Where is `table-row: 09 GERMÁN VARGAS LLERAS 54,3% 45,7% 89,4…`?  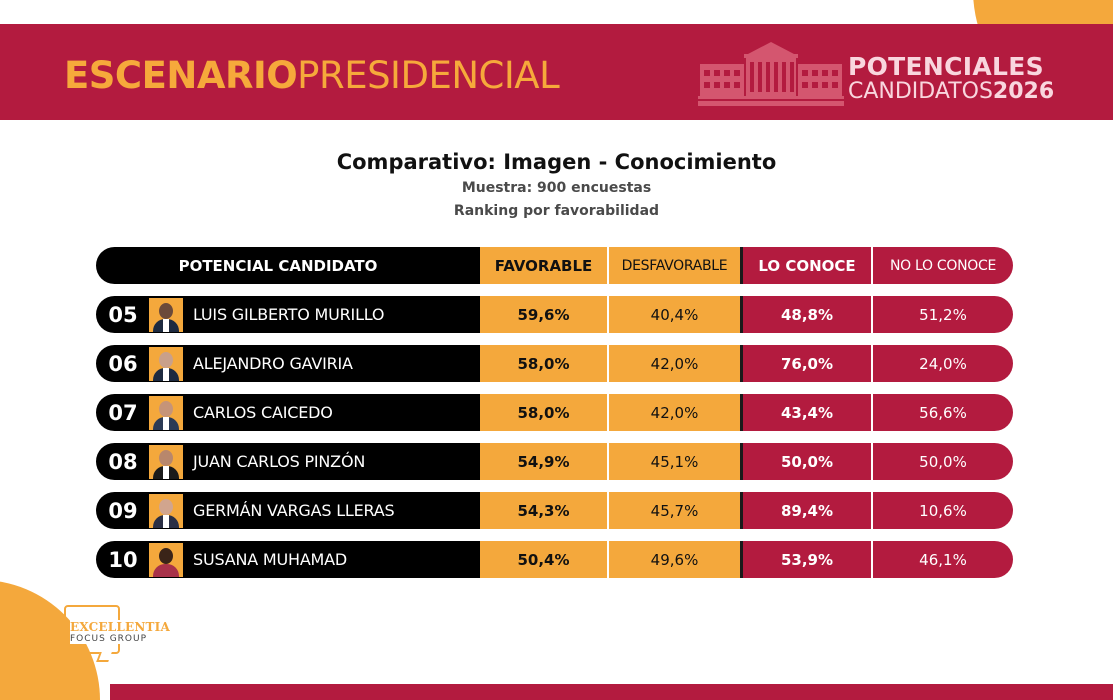 table-row: 09 GERMÁN VARGAS LLERAS 54,3% 45,7% 89,4… is located at coordinates (556, 510).